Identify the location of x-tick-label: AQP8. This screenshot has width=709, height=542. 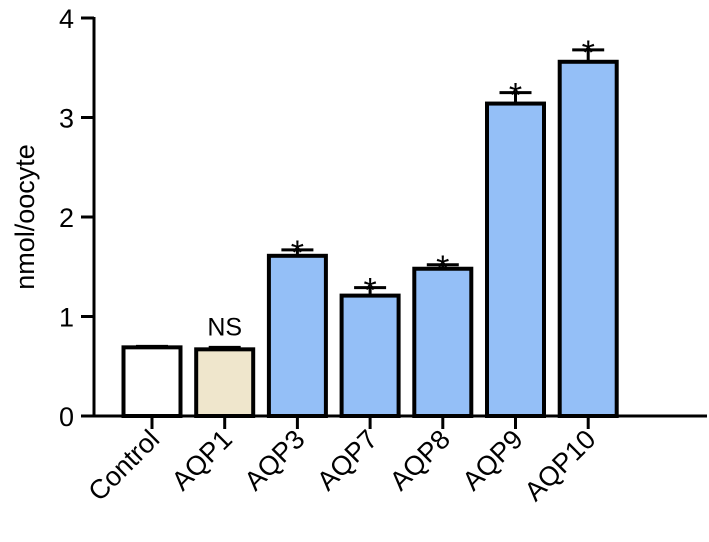
(420, 460).